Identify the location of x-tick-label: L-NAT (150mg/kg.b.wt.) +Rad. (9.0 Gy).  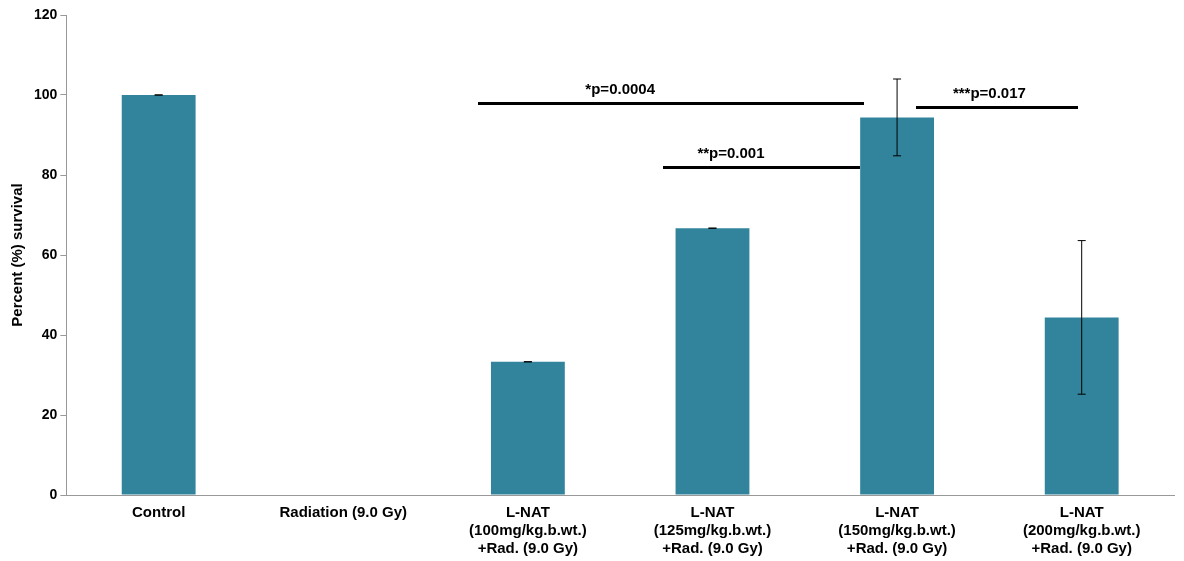
(897, 530).